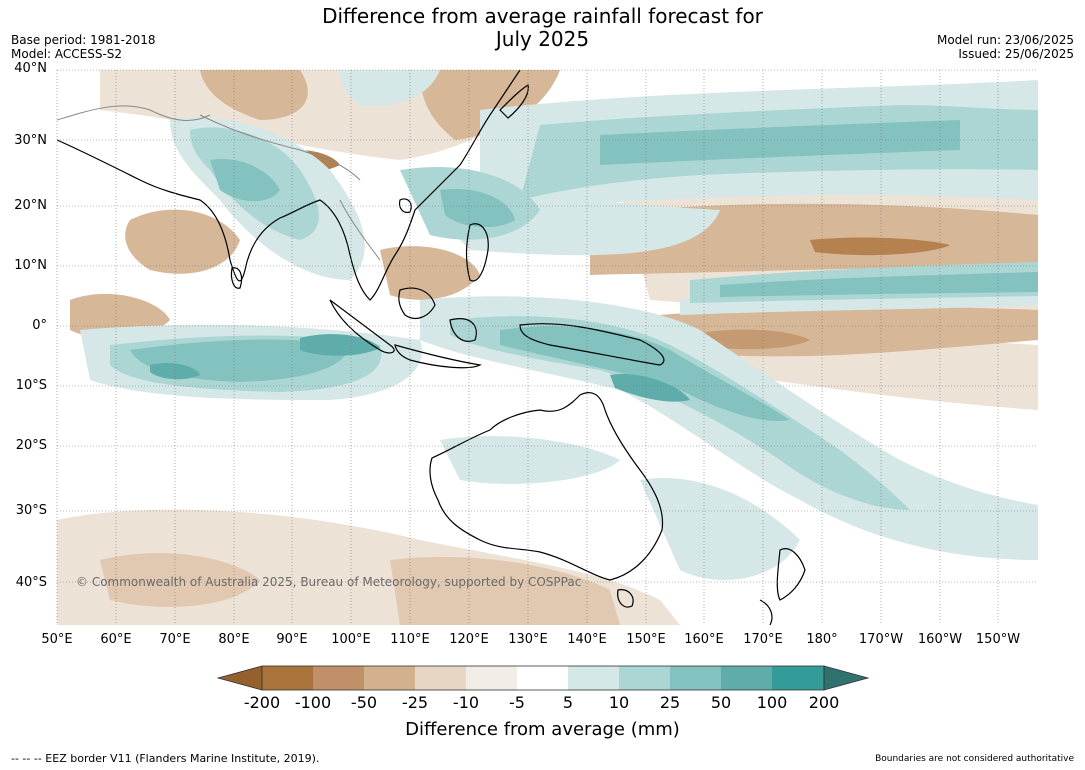 This screenshot has width=1085, height=770. I want to click on colorbar-tick: 5, so click(568, 702).